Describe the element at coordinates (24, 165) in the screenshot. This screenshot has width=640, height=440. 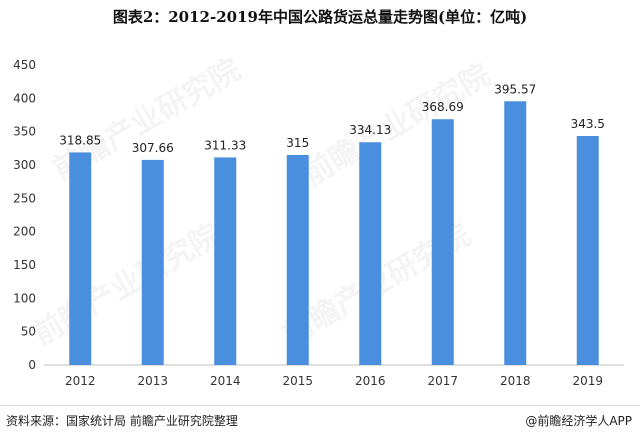
I see `y-tick-label: 300` at that location.